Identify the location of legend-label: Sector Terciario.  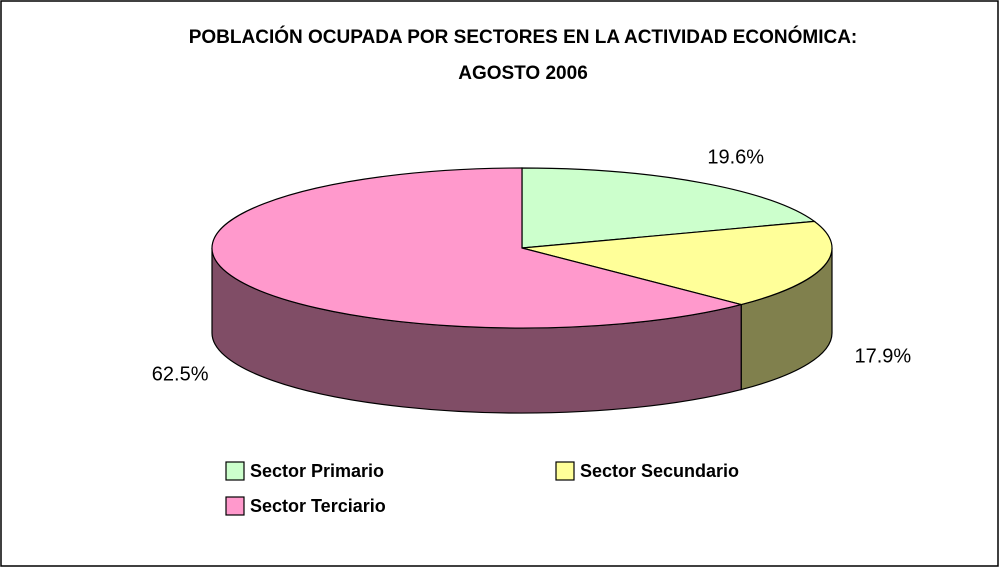
(318, 506).